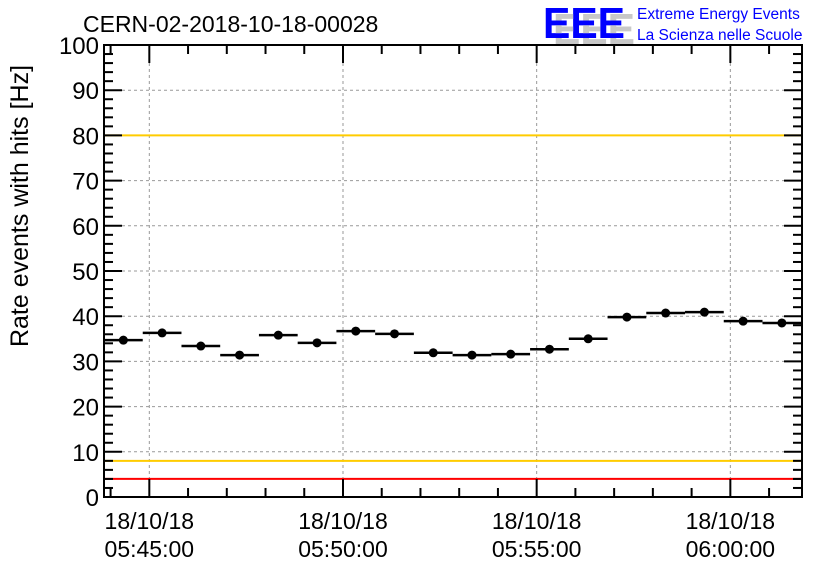  Describe the element at coordinates (584, 24) in the screenshot. I see `logo-mark: EEE` at that location.